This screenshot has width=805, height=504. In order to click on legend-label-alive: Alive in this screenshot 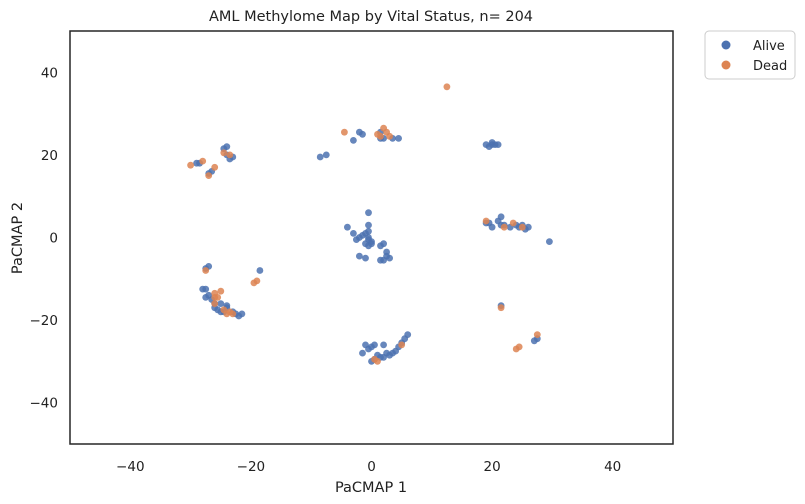, I will do `click(769, 46)`.